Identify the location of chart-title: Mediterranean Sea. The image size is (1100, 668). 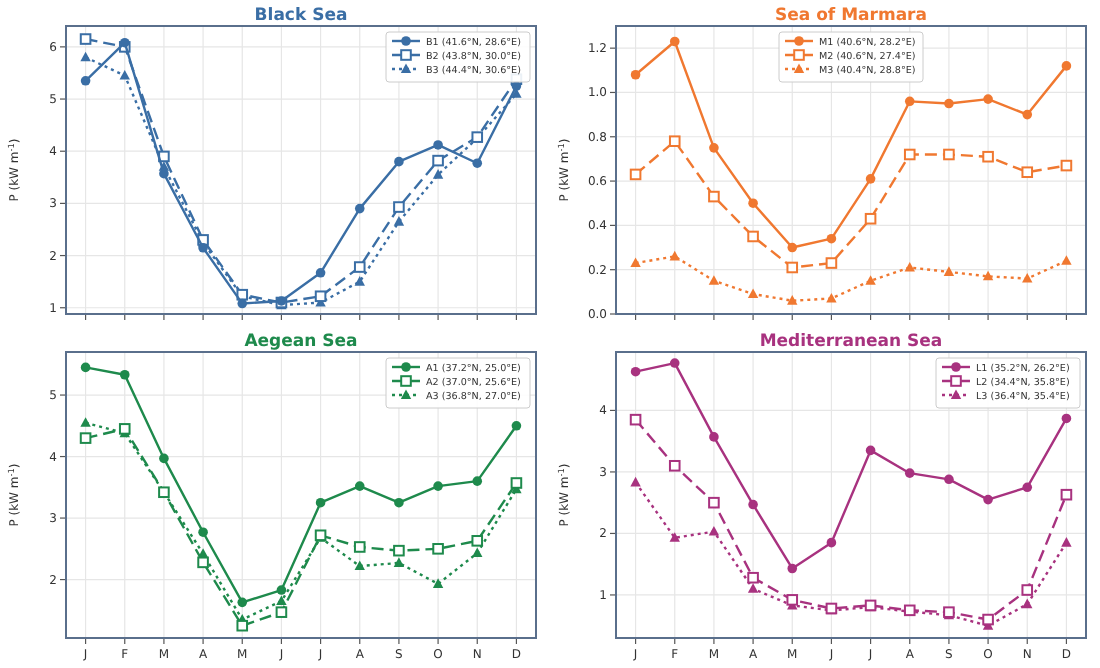
(851, 342).